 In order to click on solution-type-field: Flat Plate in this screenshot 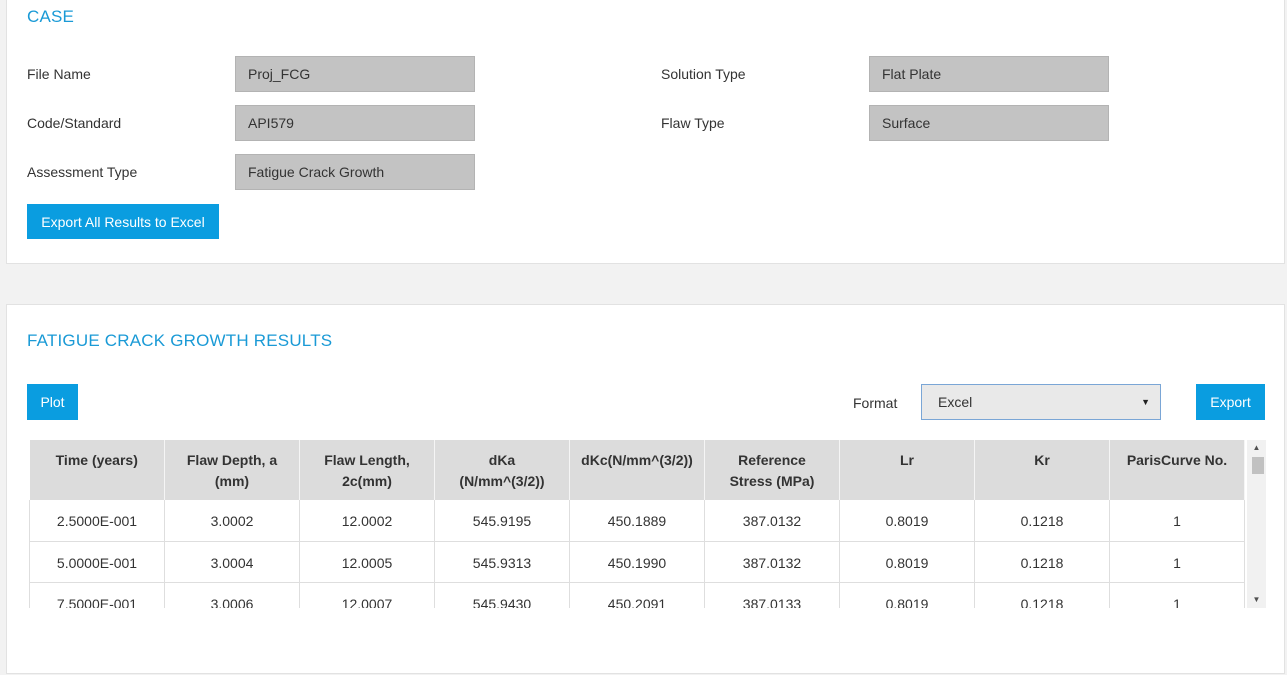, I will do `click(989, 74)`.